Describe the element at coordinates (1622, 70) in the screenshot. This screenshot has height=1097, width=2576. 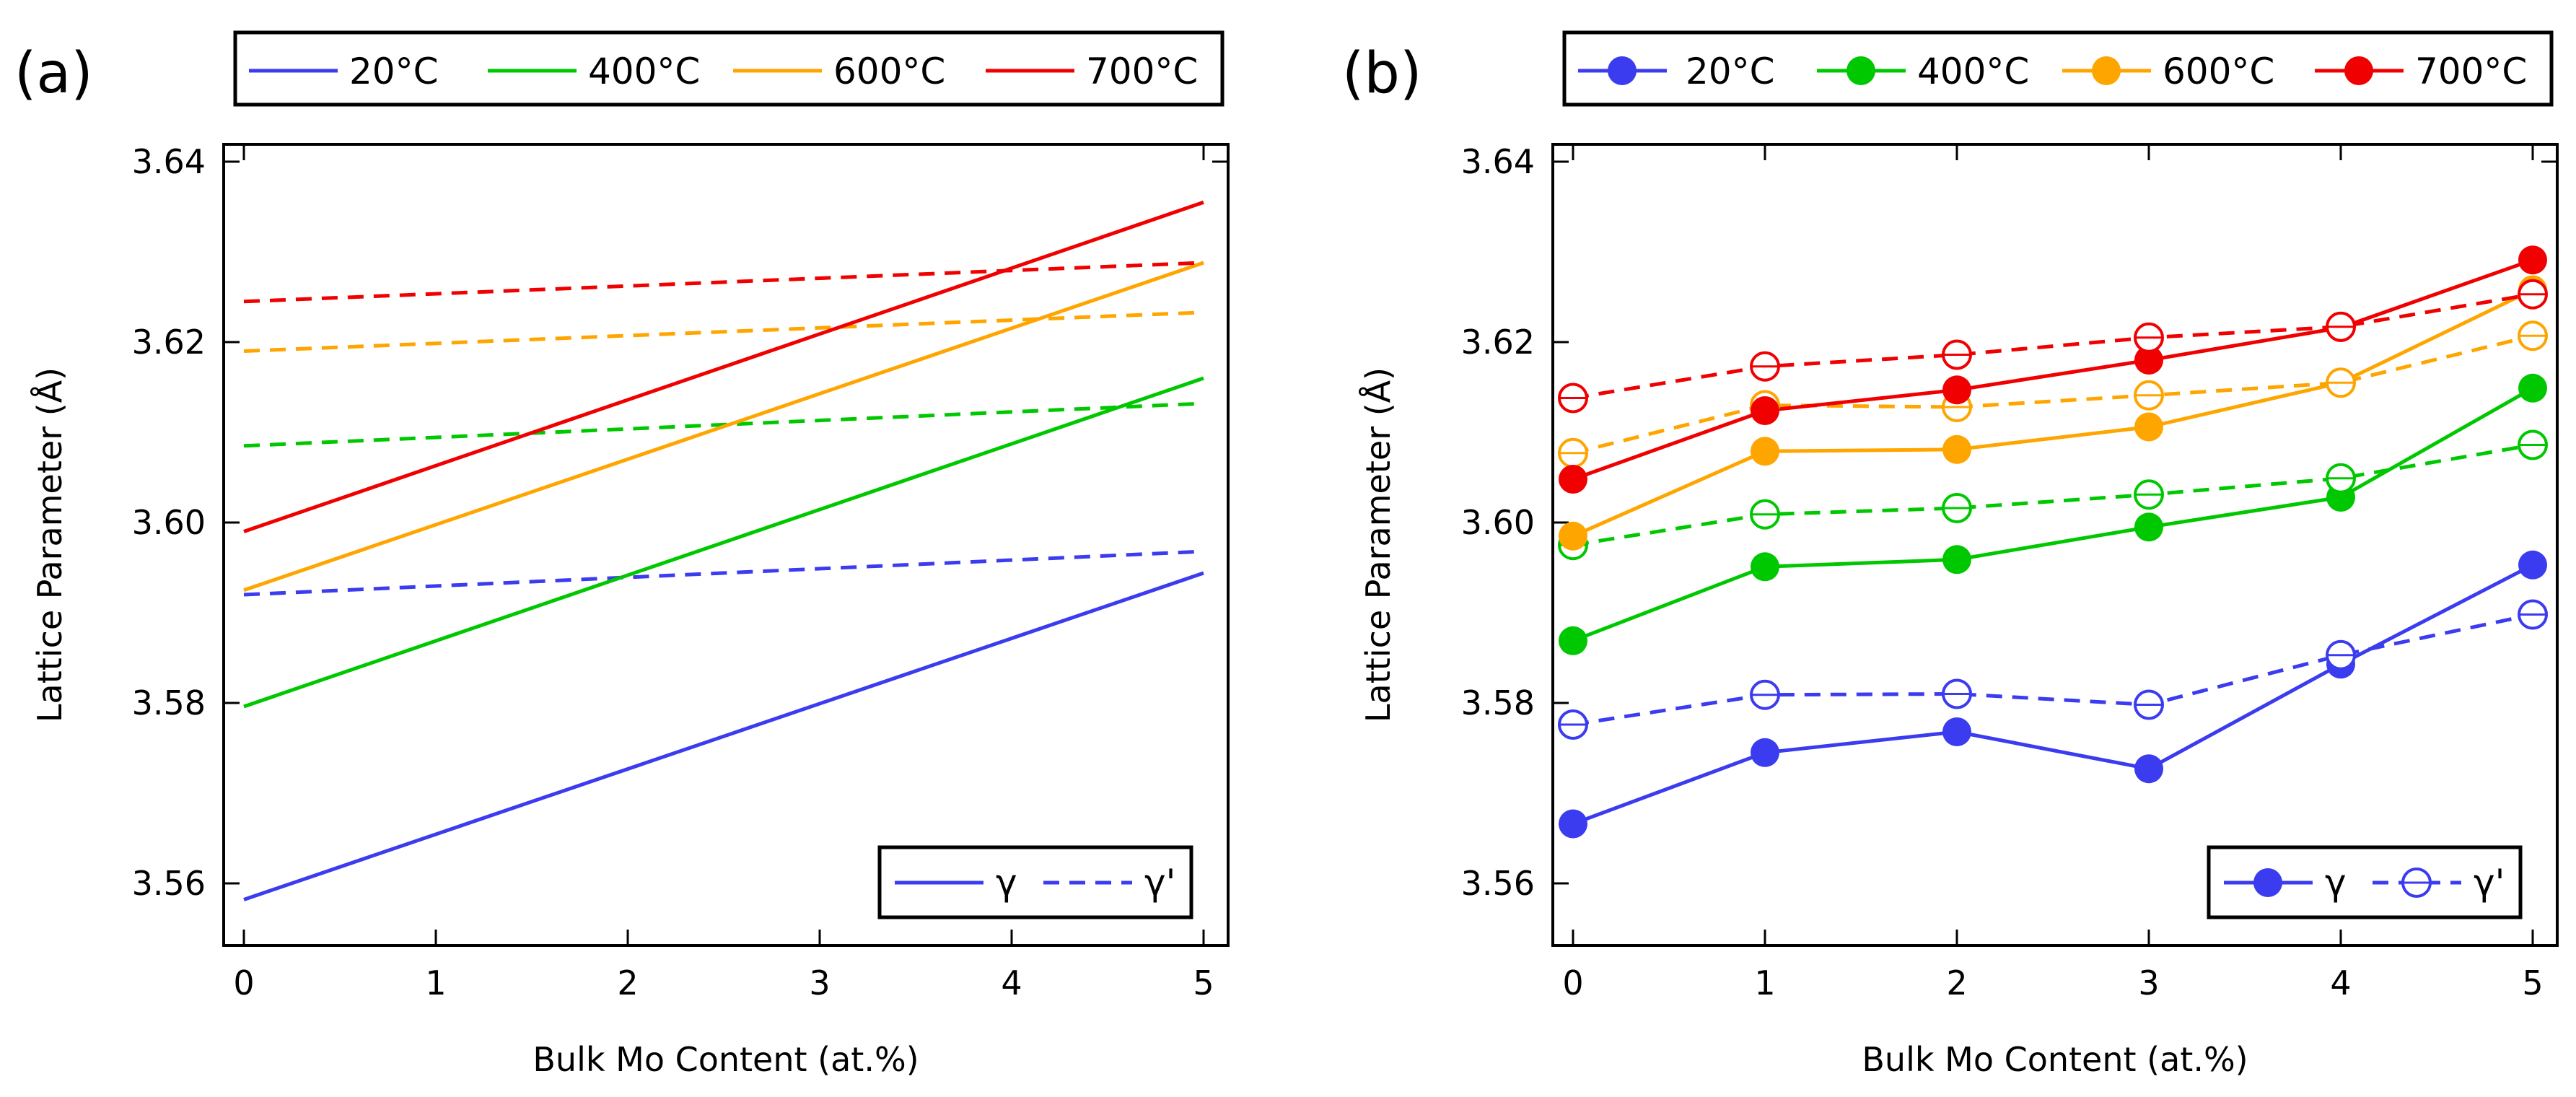
I see `panel-b-legend-marker-20C` at that location.